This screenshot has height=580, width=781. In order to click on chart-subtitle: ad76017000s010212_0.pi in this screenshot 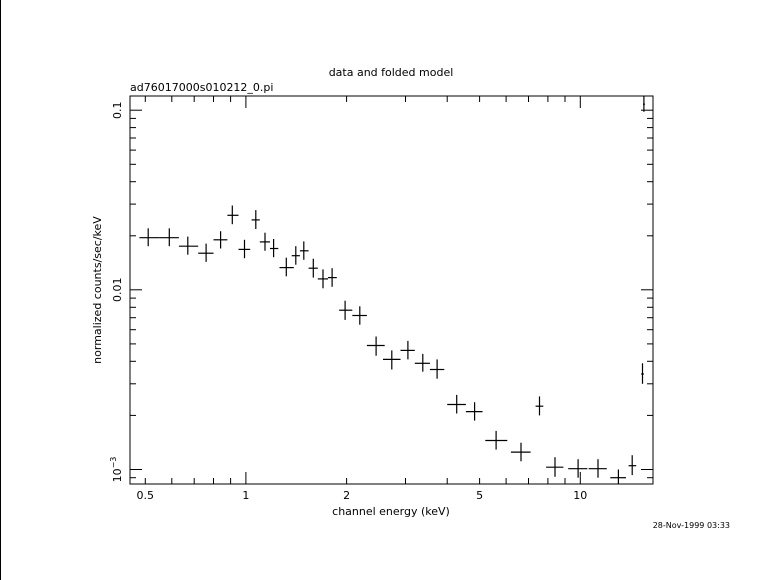, I will do `click(201, 87)`.